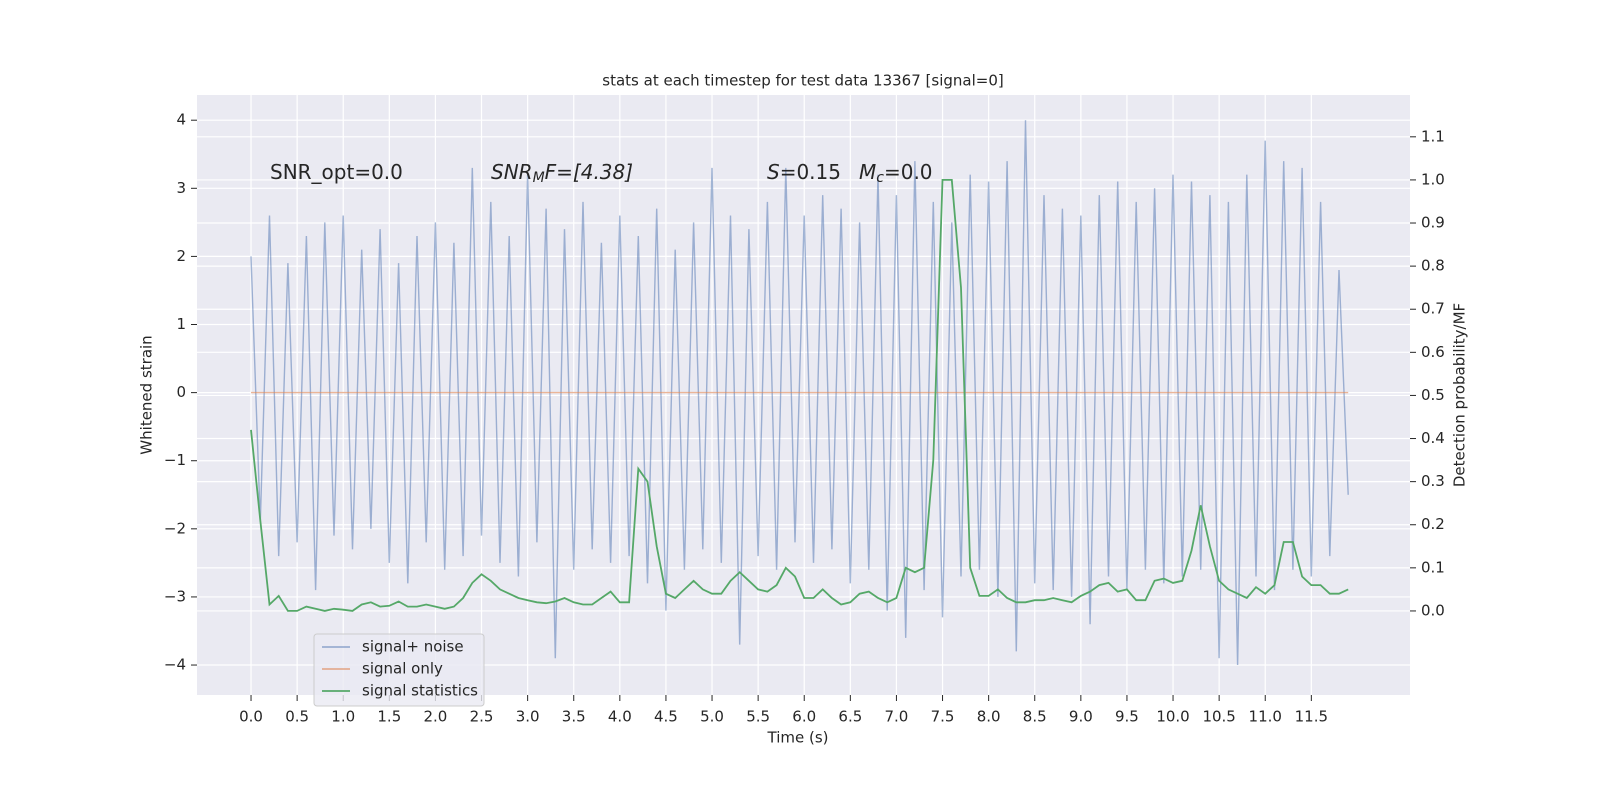 This screenshot has width=1600, height=800. Describe the element at coordinates (850, 717) in the screenshot. I see `x-tick-label: 6.5` at that location.